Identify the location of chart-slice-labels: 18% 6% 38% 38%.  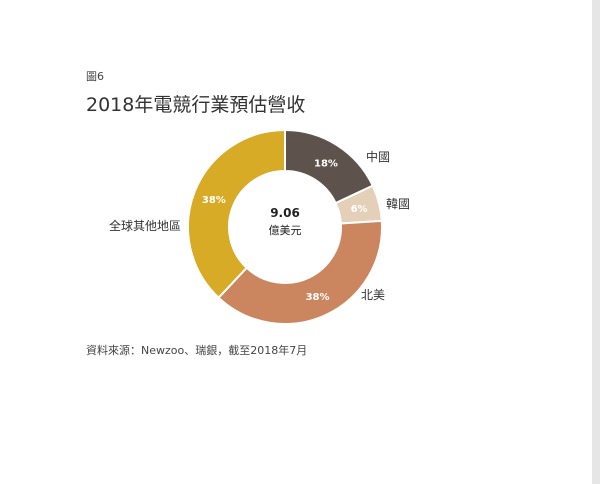
(285, 230).